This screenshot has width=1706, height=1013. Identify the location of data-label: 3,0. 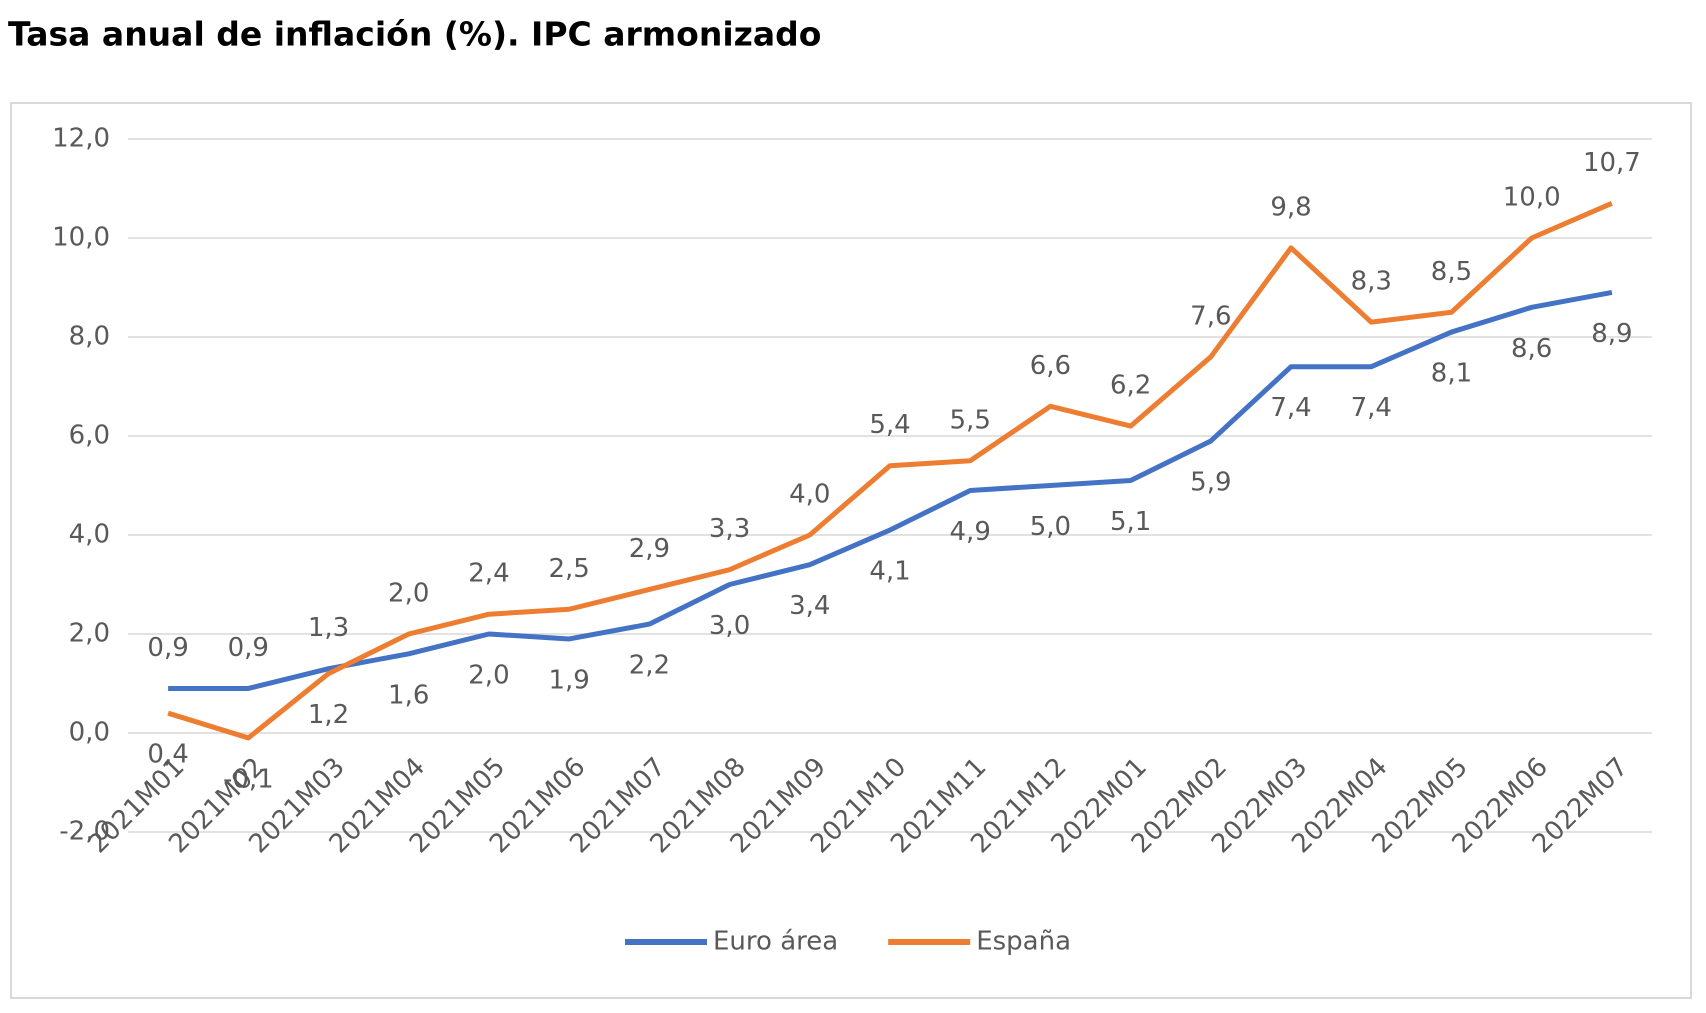
(729, 626).